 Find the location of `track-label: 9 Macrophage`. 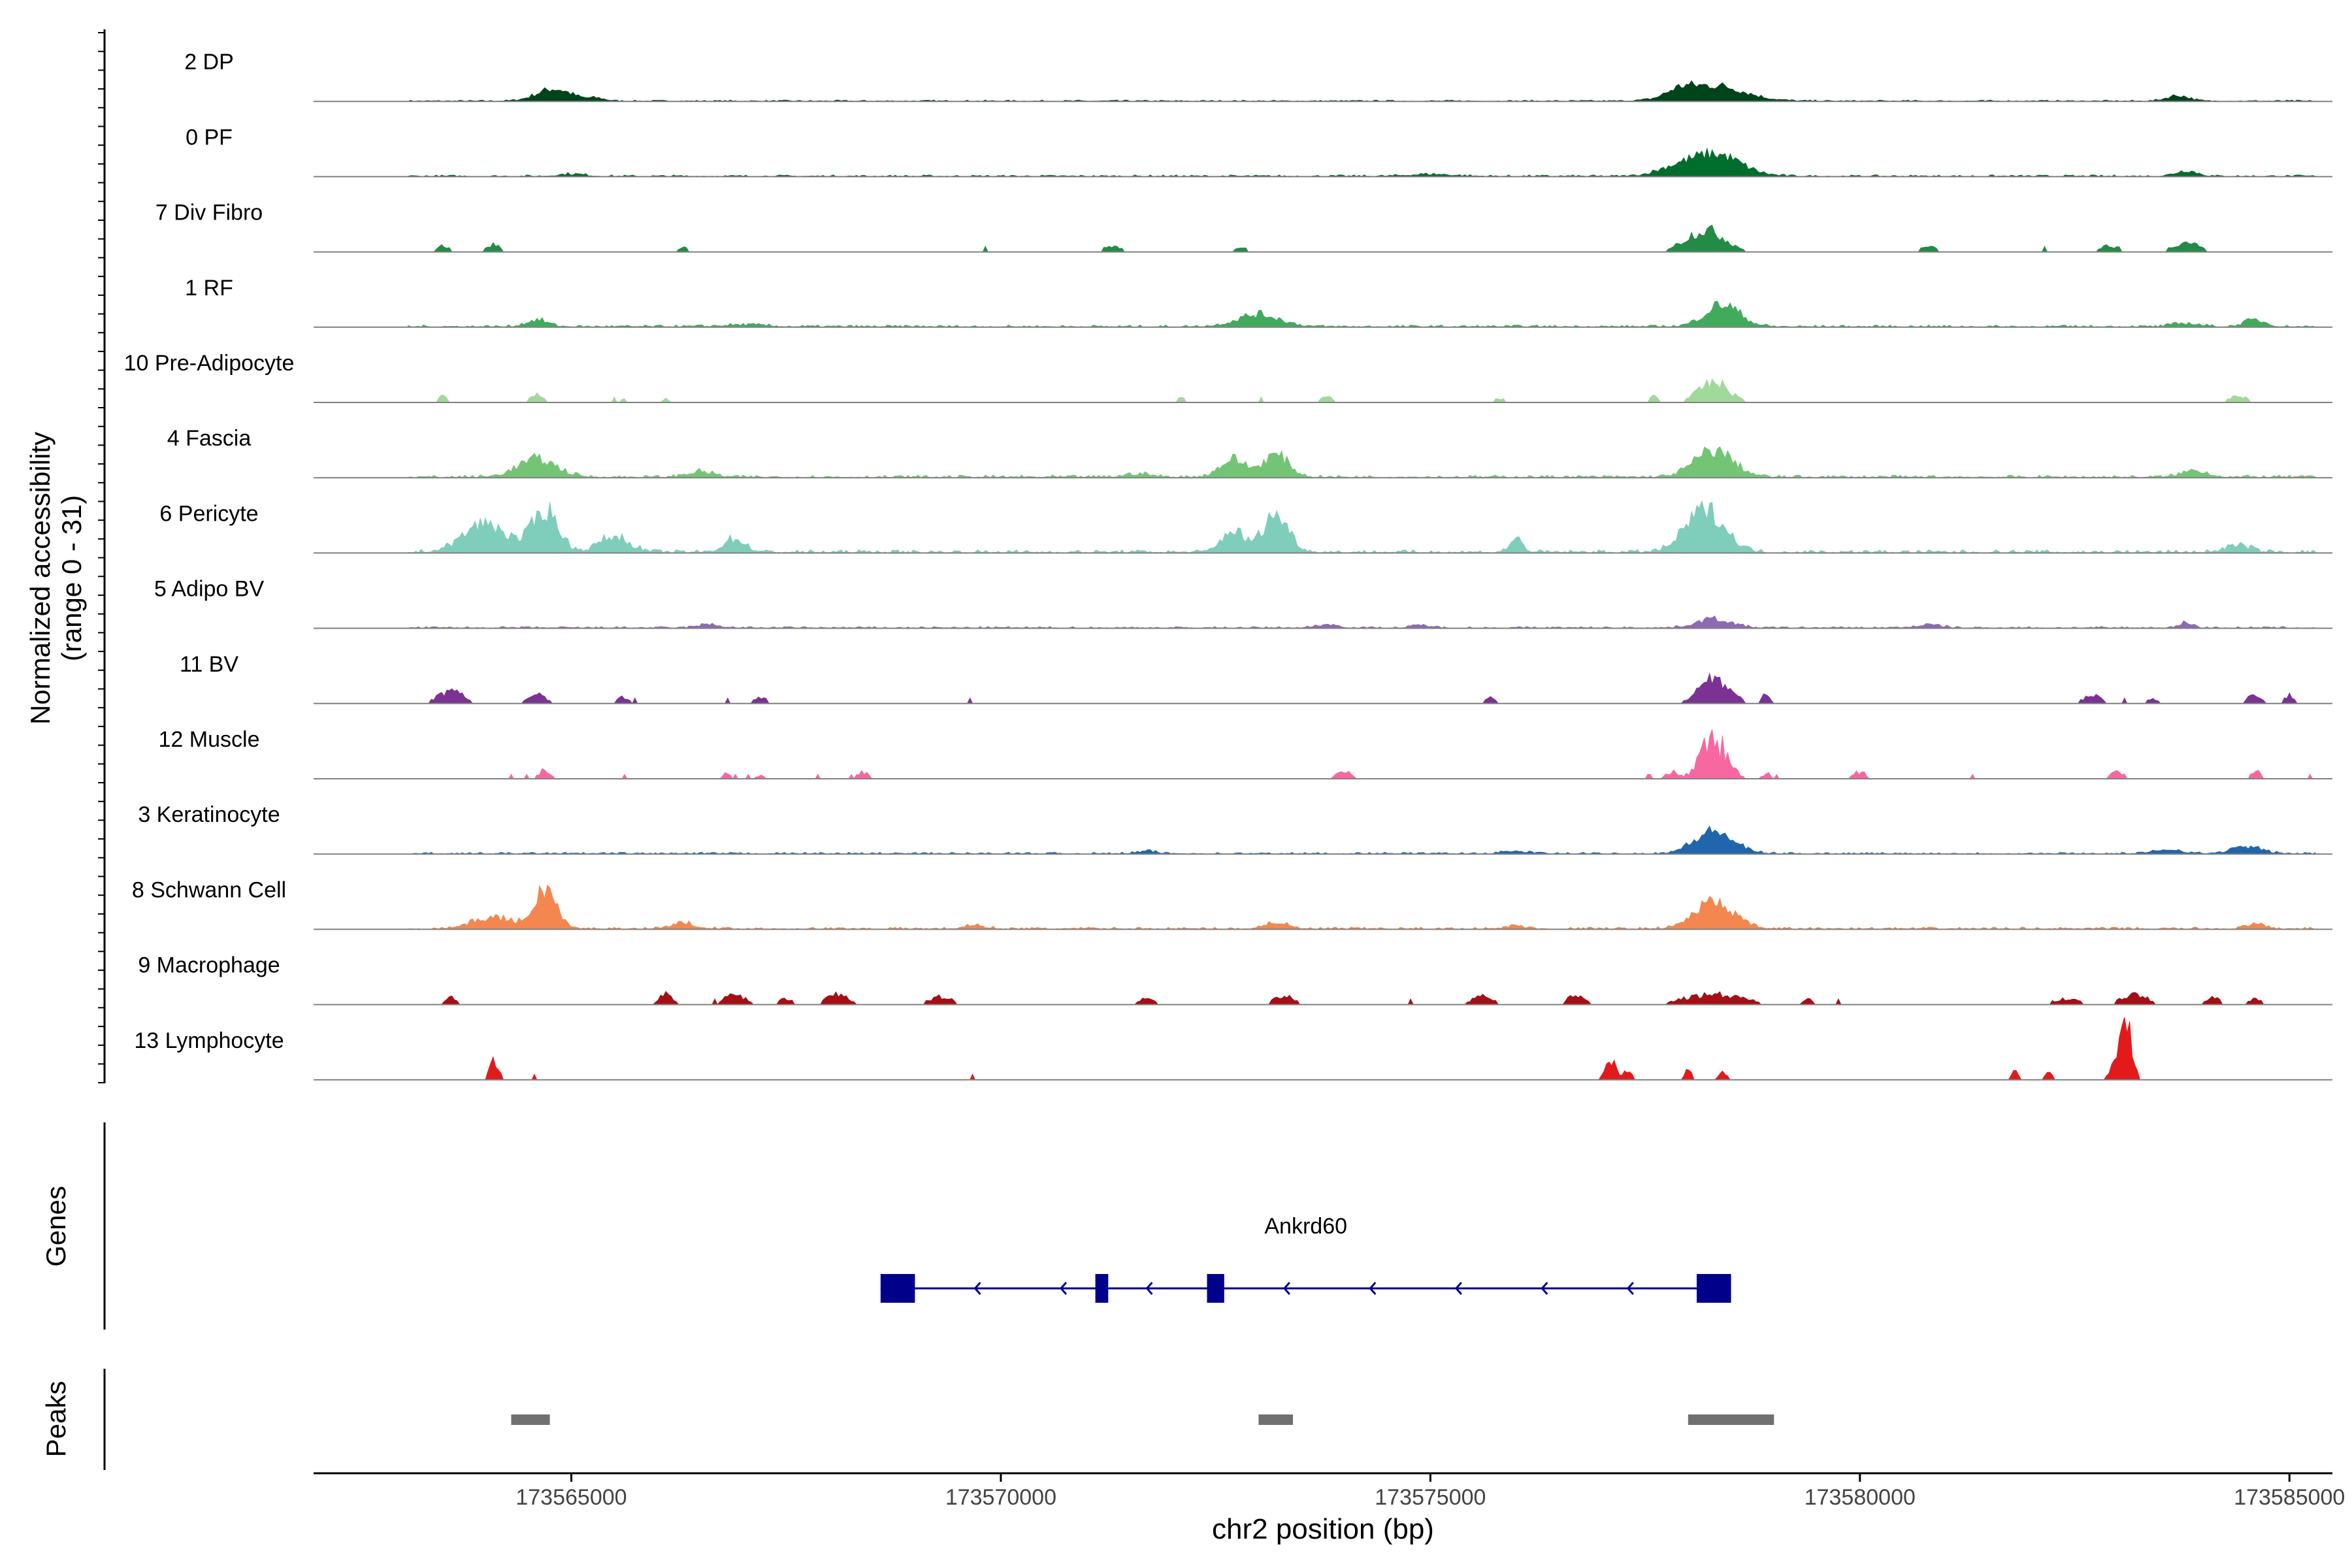

track-label: 9 Macrophage is located at coordinates (209, 965).